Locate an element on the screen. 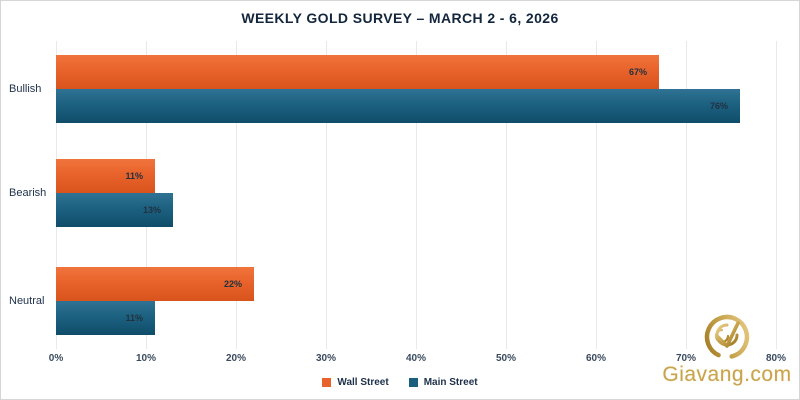 Image resolution: width=800 pixels, height=400 pixels. x-tick-label: 20% is located at coordinates (235, 358).